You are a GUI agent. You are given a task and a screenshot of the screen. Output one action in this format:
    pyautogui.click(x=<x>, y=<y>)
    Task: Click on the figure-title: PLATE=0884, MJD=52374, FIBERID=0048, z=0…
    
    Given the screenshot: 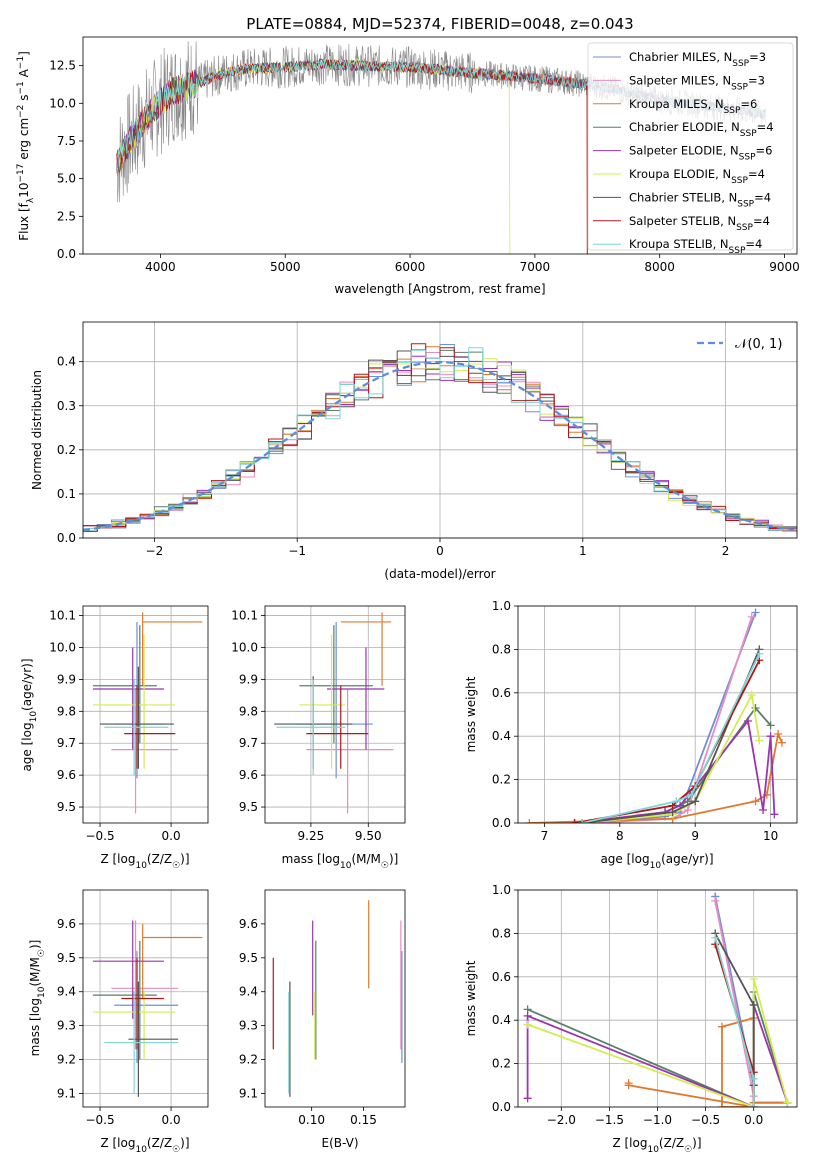 What is the action you would take?
    pyautogui.click(x=439, y=24)
    